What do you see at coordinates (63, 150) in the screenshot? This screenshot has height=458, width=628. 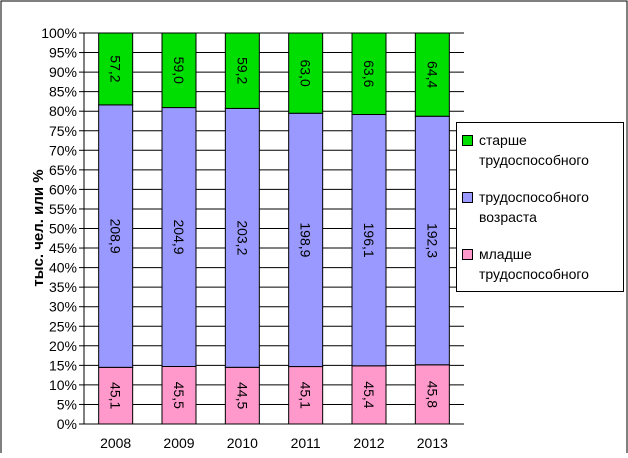 I see `y-tick-label: 70%` at bounding box center [63, 150].